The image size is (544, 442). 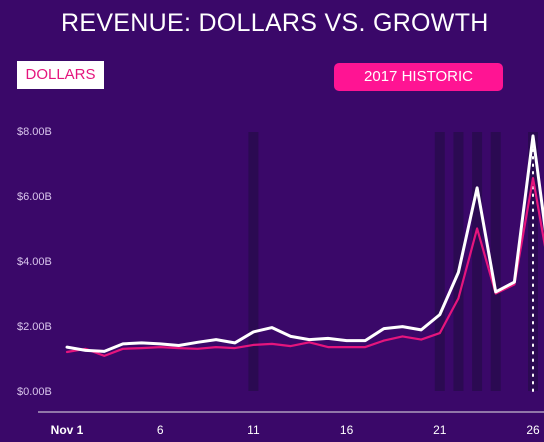 I want to click on x-tick-label: 16, so click(x=347, y=430).